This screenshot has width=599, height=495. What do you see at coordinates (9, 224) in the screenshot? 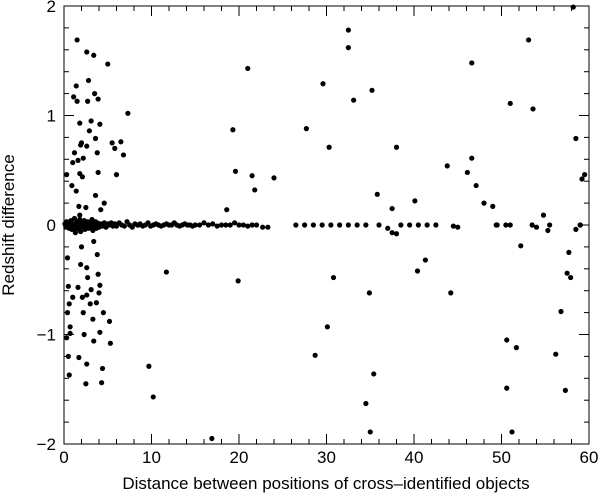
I see `y-axis-title: Redshift difference` at bounding box center [9, 224].